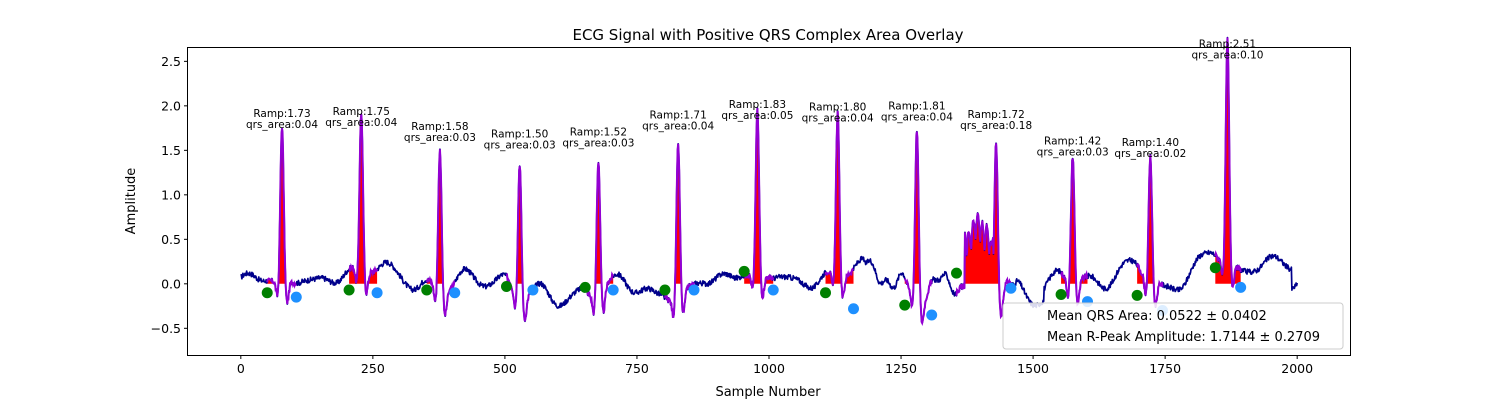 The height and width of the screenshot is (400, 1500). What do you see at coordinates (837, 108) in the screenshot?
I see `ramp-label: Ramp:1.80` at bounding box center [837, 108].